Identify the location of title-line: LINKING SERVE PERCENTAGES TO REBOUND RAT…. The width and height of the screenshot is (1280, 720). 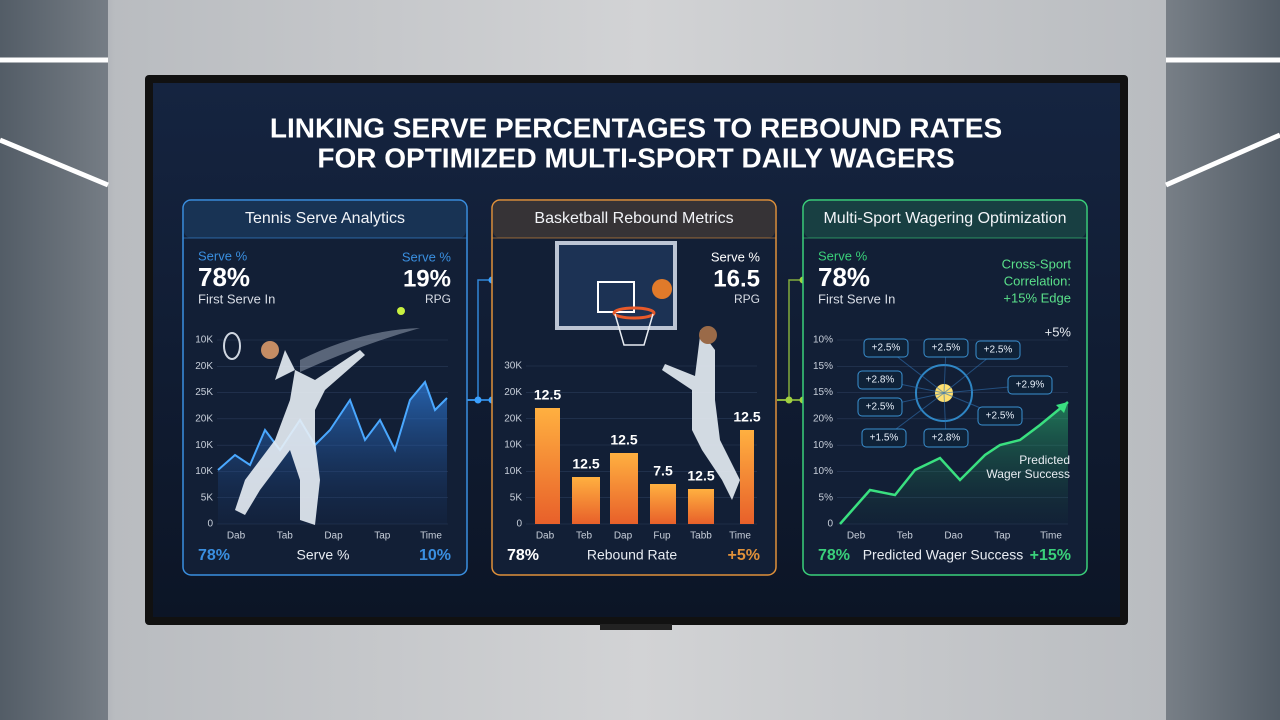
(636, 127).